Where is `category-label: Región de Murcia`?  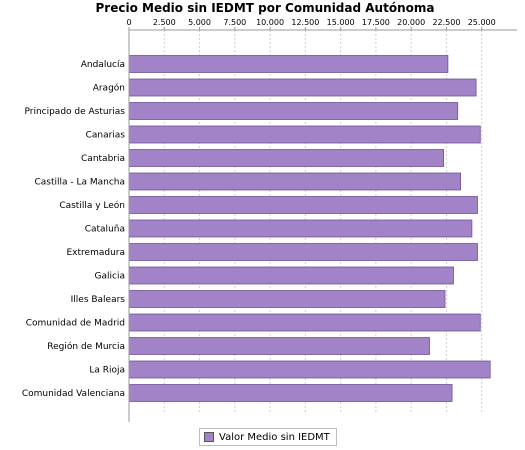 category-label: Región de Murcia is located at coordinates (86, 346).